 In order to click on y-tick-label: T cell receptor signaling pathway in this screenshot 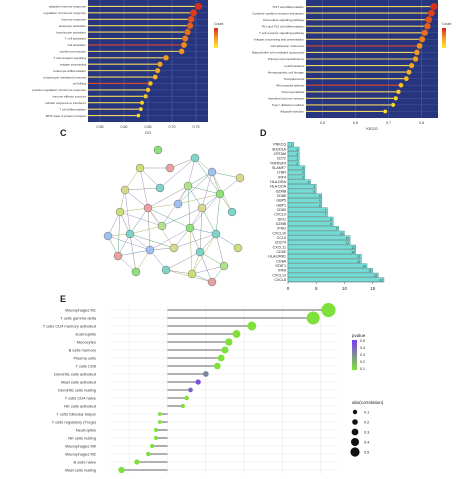, I will do `click(281, 33)`.